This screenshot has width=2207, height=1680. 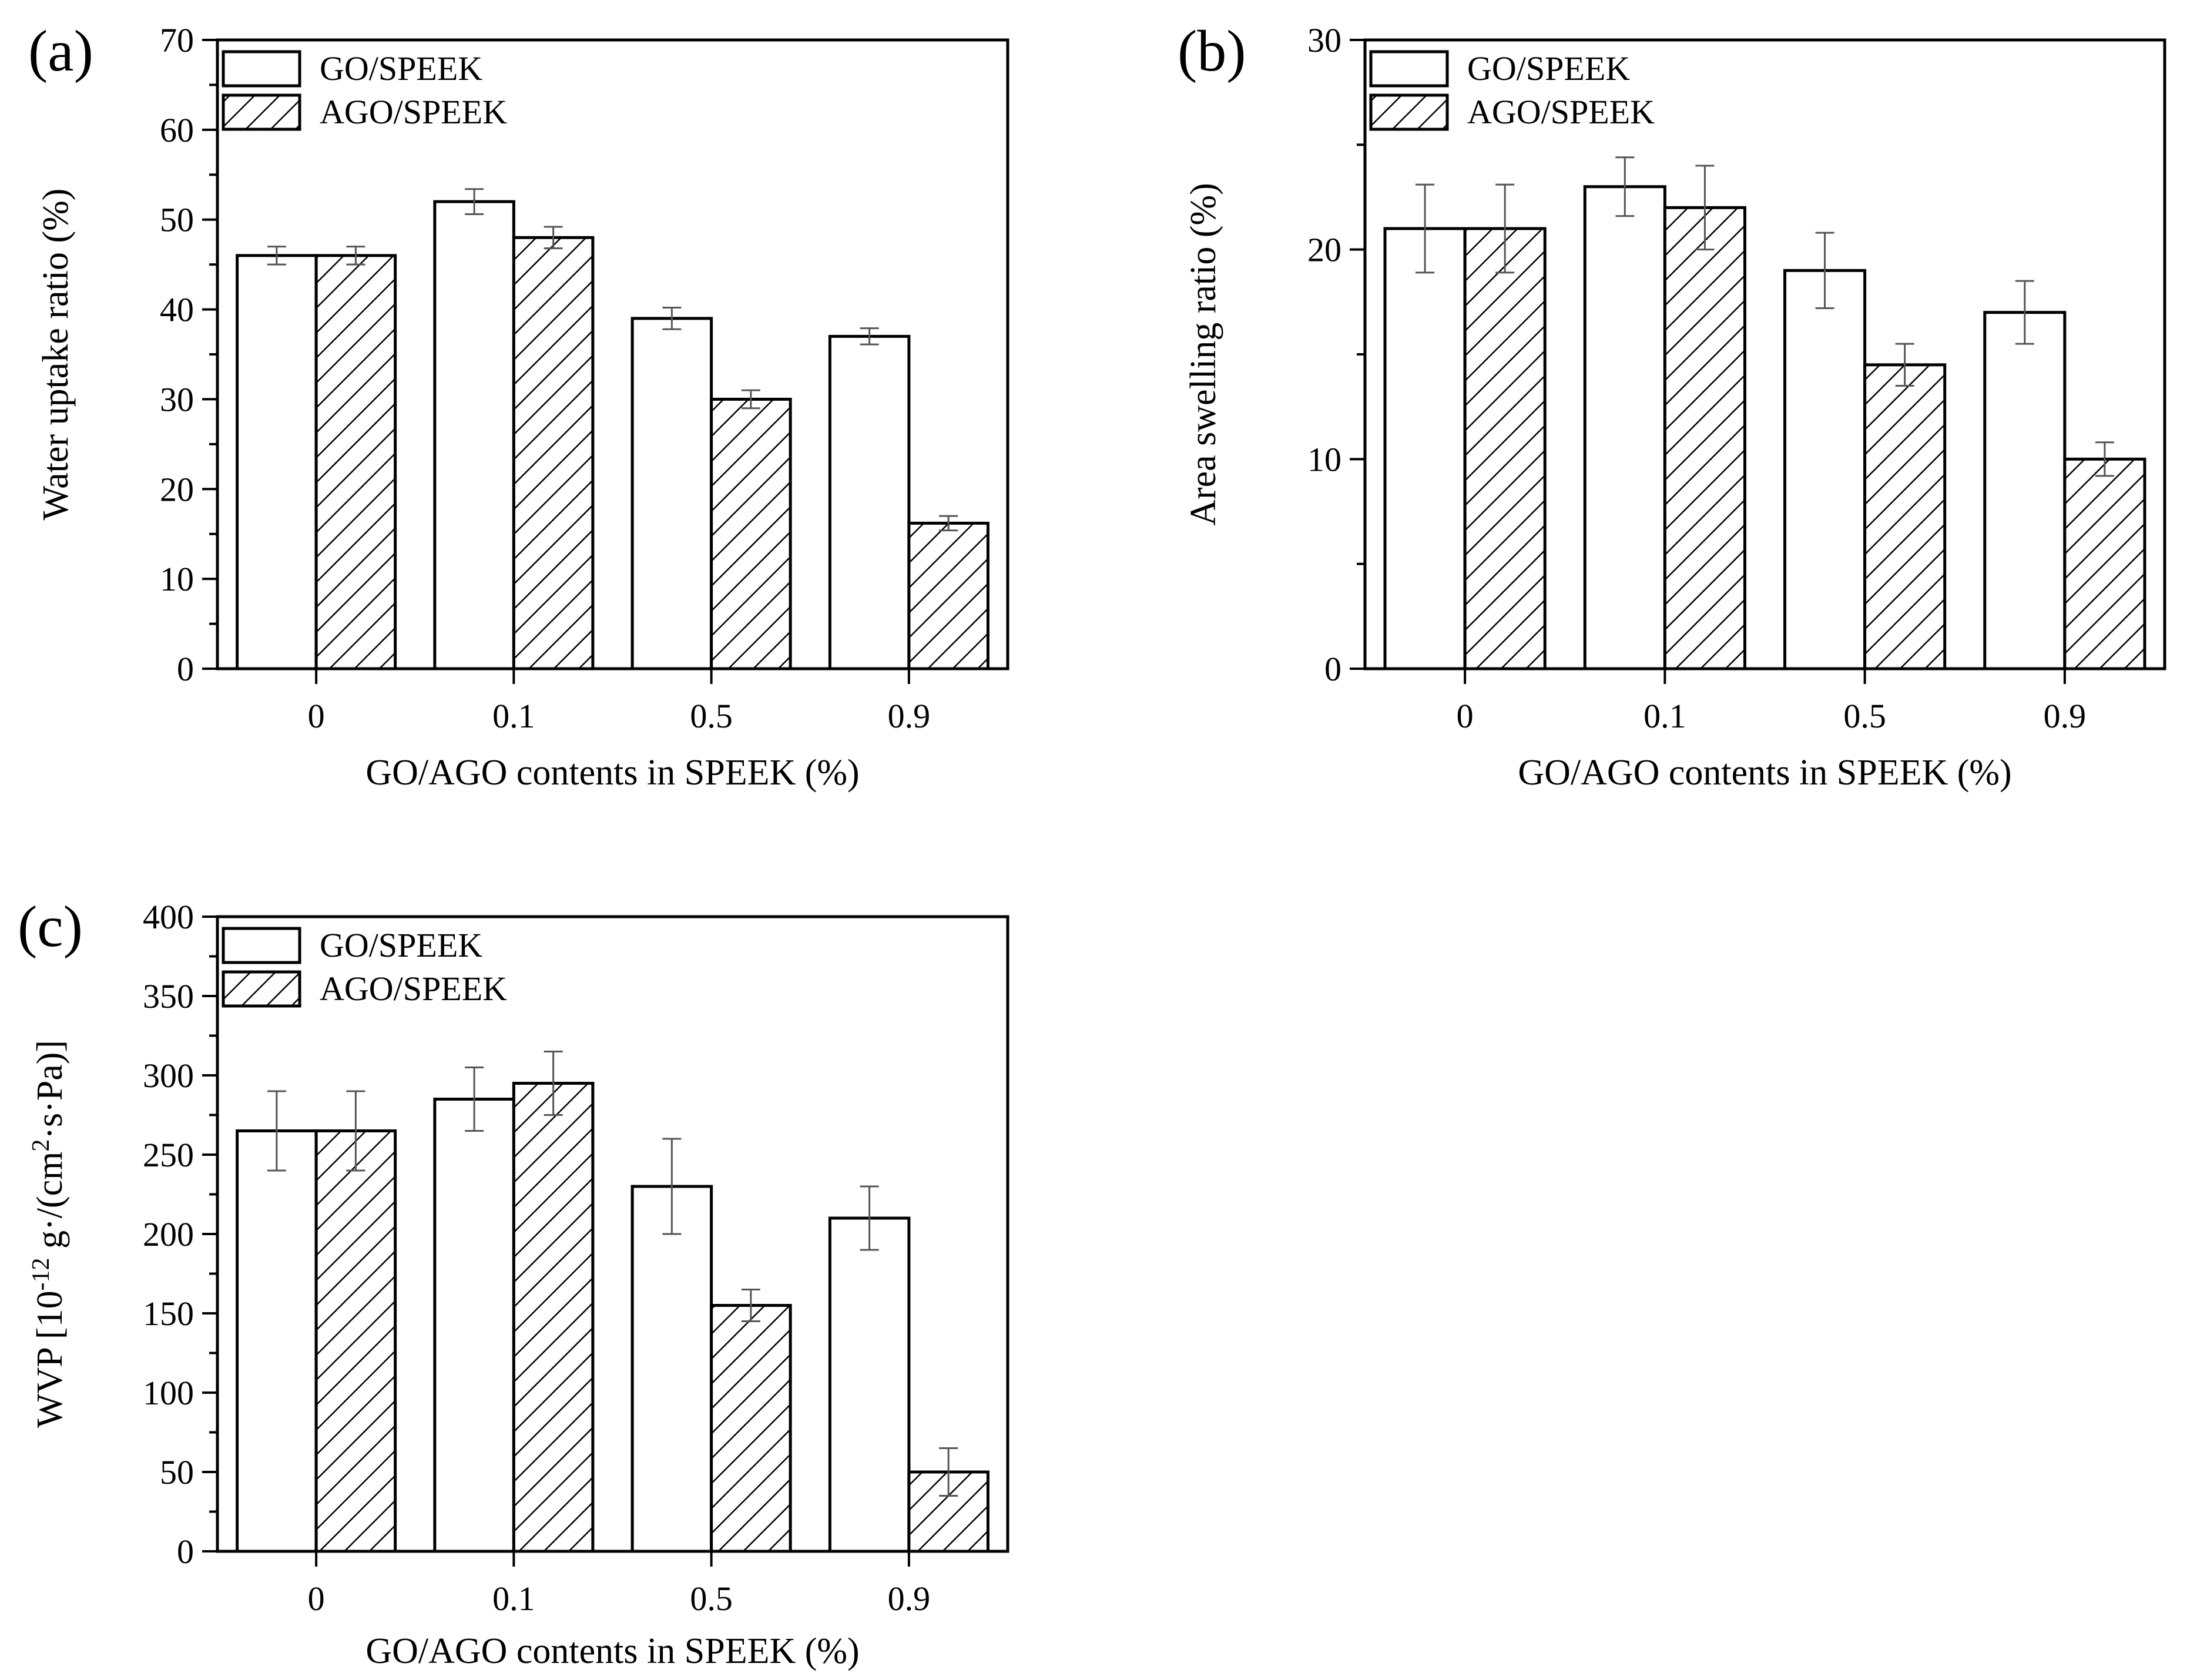 I want to click on y-tick-label: 200, so click(x=168, y=1234).